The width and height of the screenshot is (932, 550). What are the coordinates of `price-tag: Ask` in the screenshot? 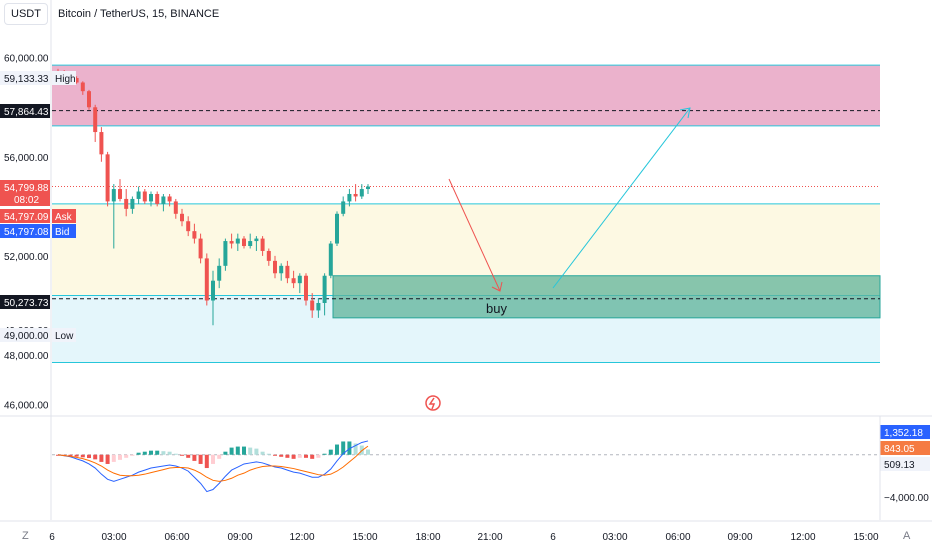 It's located at (64, 217).